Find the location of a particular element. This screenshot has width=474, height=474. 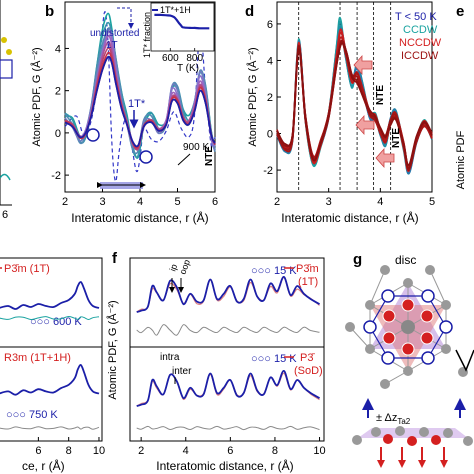

undistorted-arrow is located at coordinates (125, 18).